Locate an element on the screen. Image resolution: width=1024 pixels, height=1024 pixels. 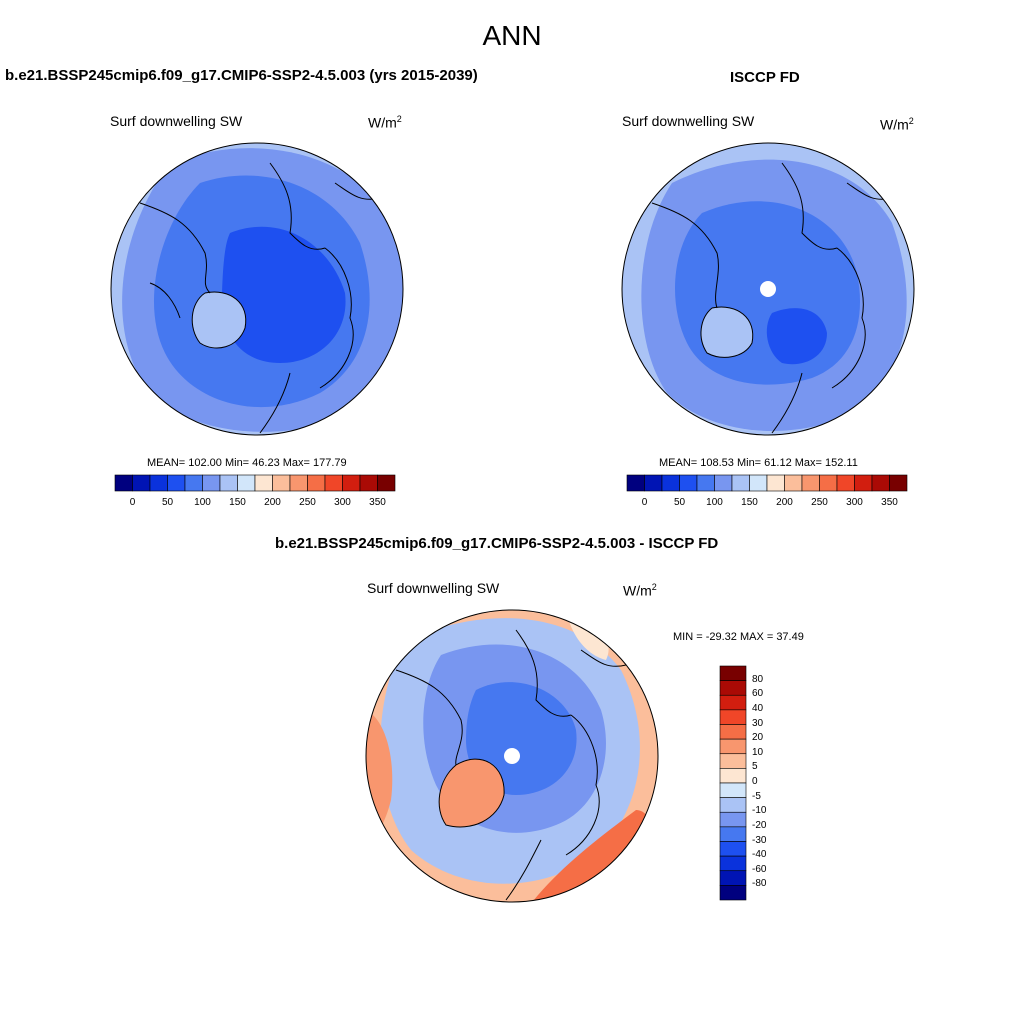
diff-colorbar-tick-label: 10 is located at coordinates (758, 752).